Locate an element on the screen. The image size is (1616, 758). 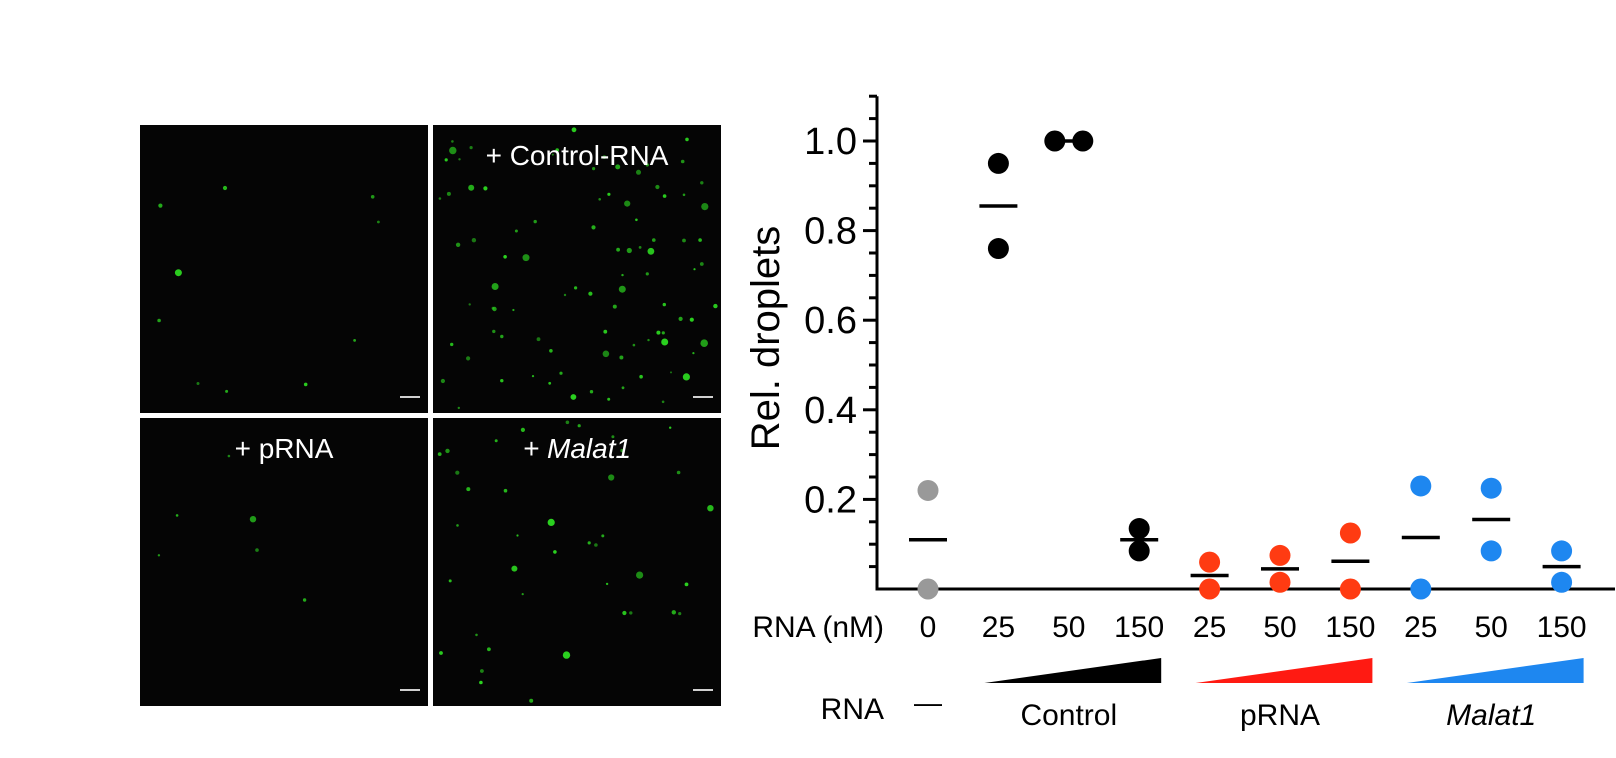
micrograph-panel-3: + pRNA is located at coordinates (284, 562).